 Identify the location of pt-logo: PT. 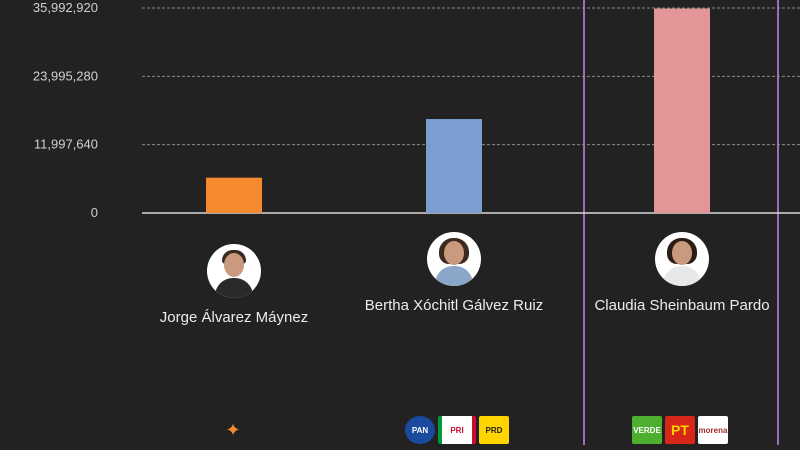
(680, 430).